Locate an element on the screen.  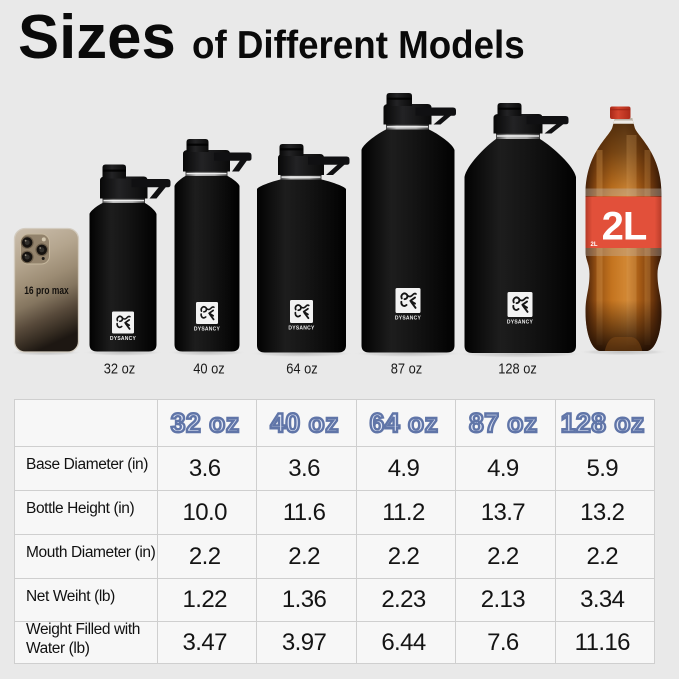
svg-text: 64 oz is located at coordinates (302, 370).